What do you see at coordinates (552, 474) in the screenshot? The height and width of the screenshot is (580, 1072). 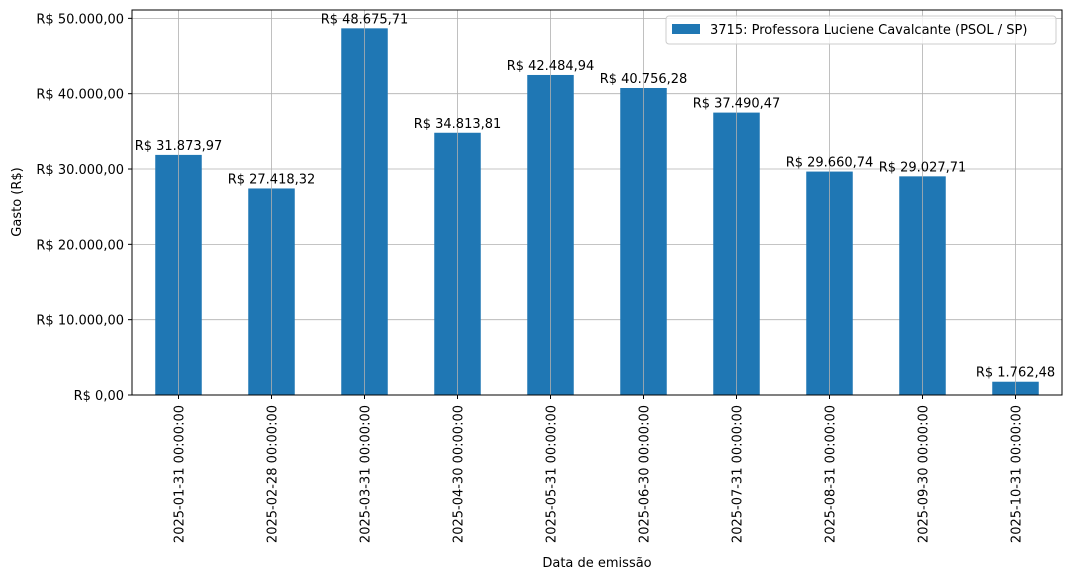 I see `x-tick-label: 2025-05-31 00:00:00` at bounding box center [552, 474].